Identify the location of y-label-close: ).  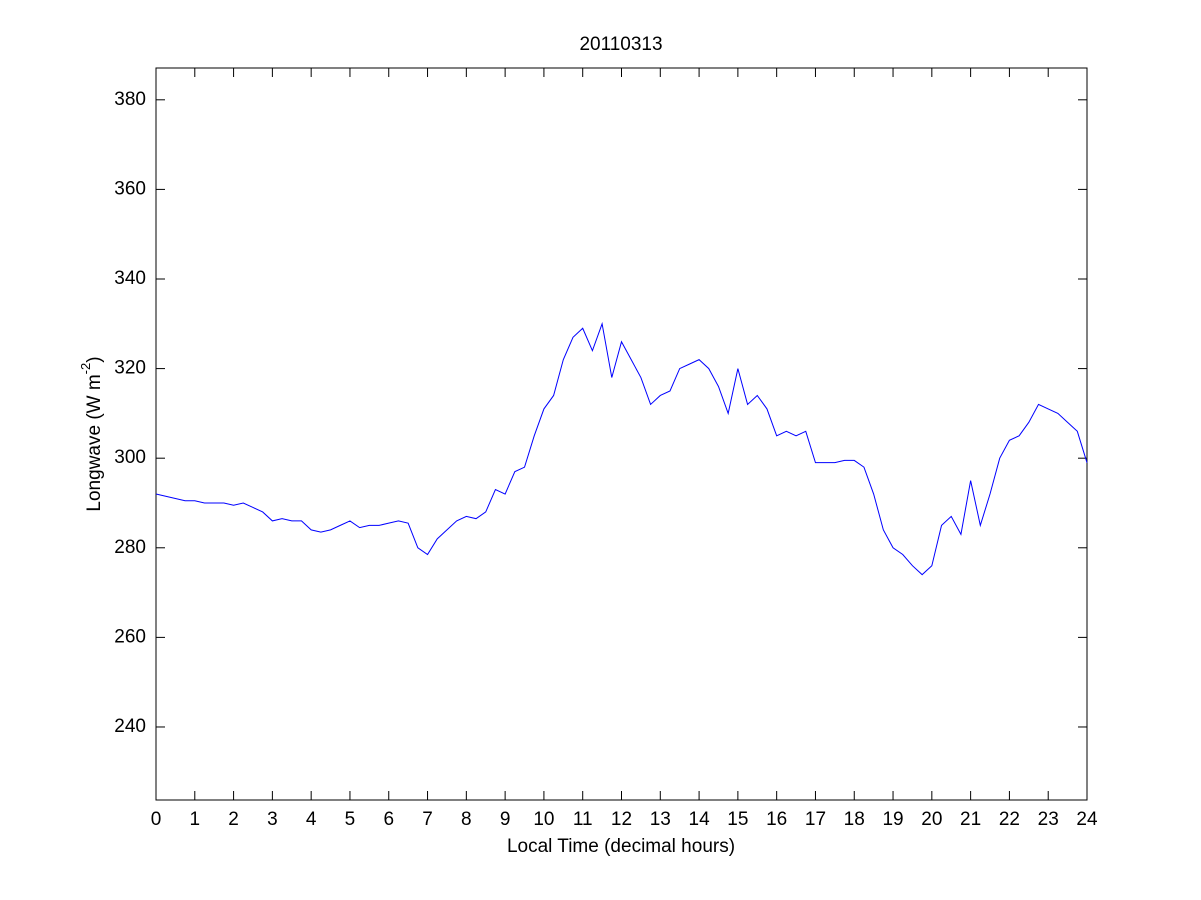
(94, 359).